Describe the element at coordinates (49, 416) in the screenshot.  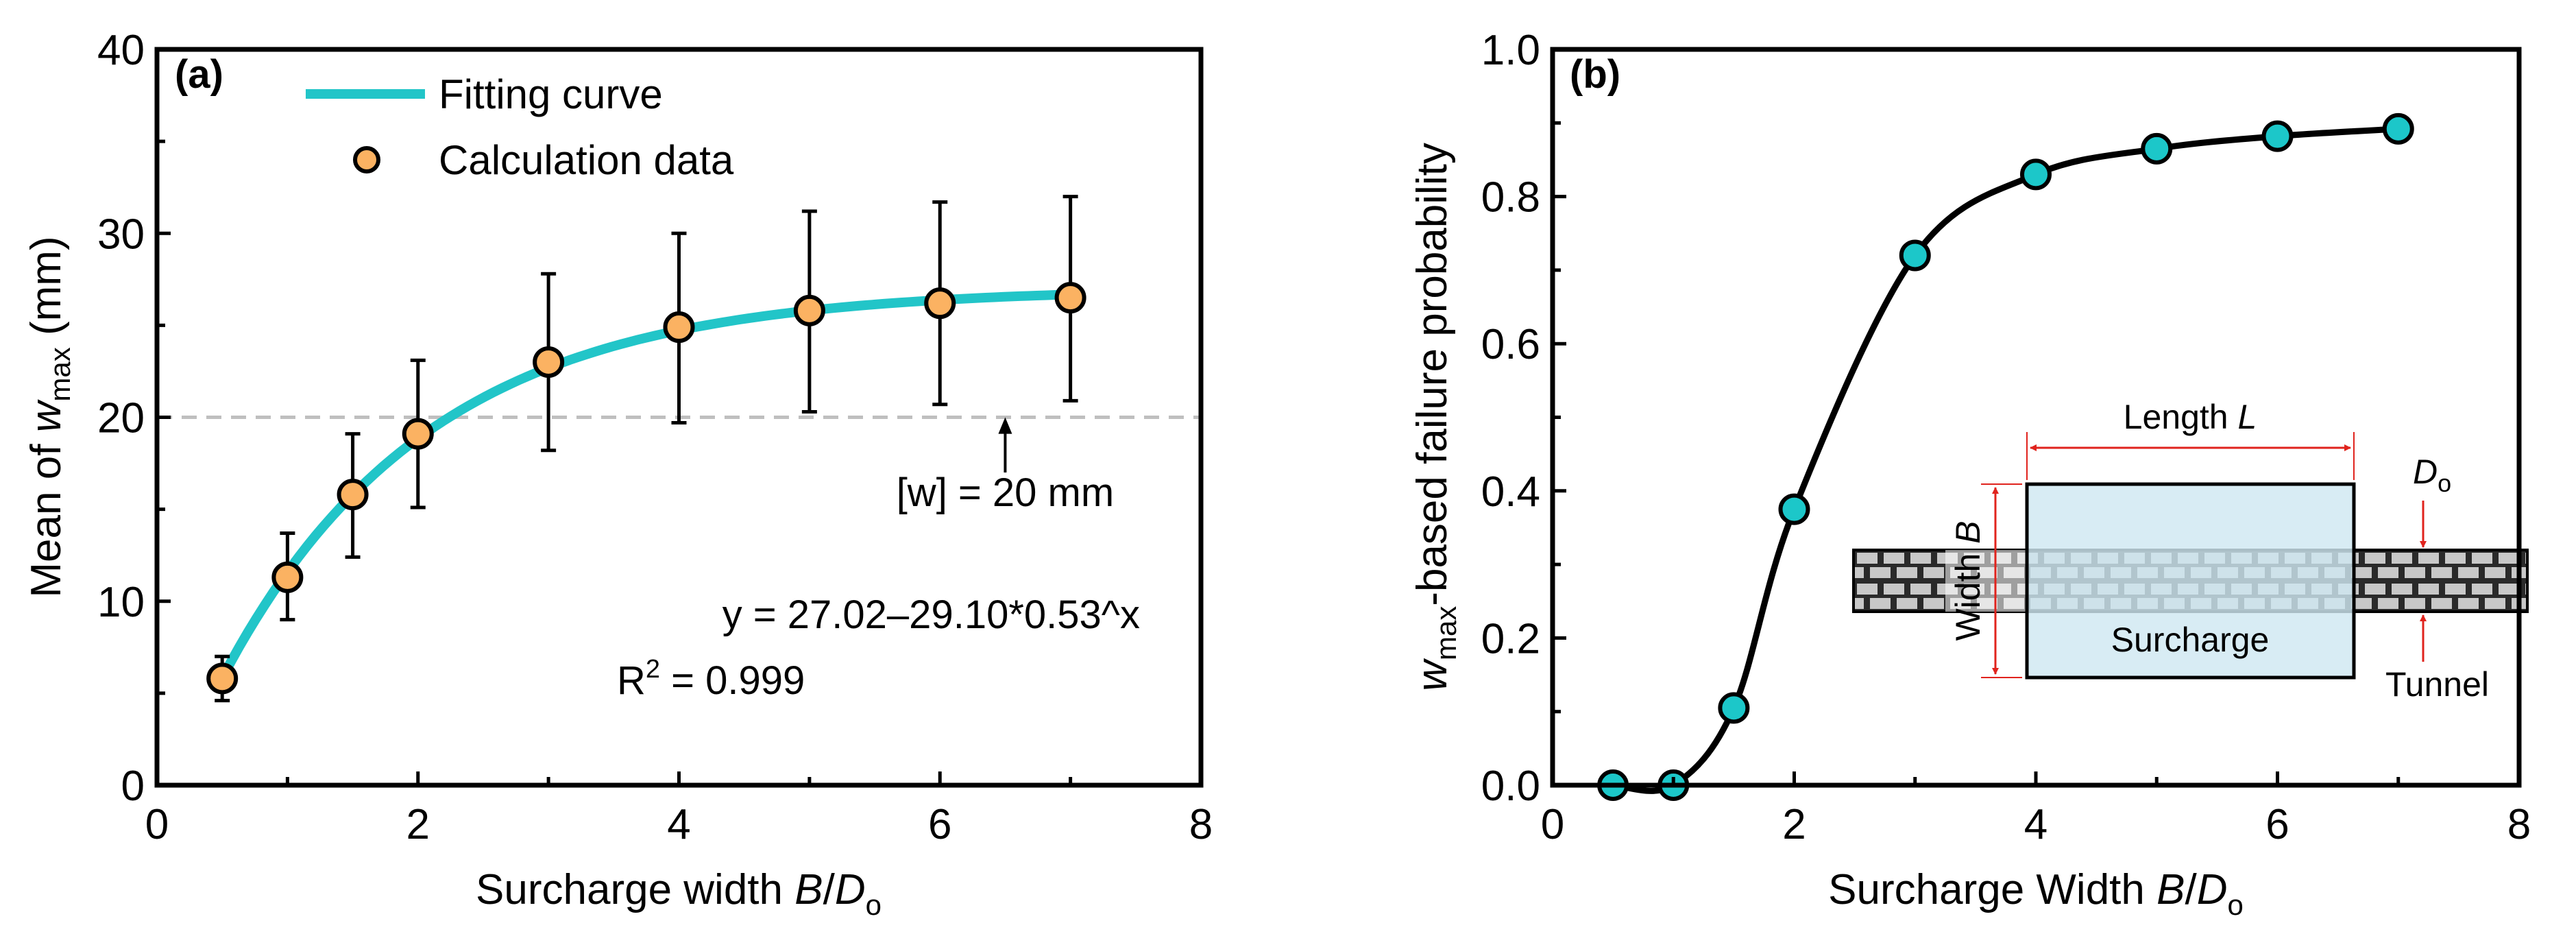
I see `panel-a-y-axis-label: Mean of wmax (mm)` at that location.